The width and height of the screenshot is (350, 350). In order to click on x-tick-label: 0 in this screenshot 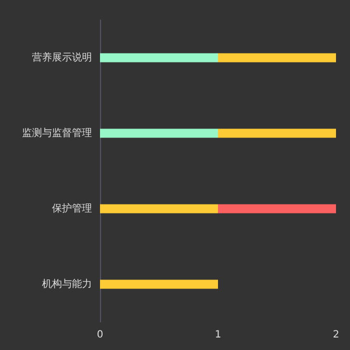, I will do `click(100, 335)`.